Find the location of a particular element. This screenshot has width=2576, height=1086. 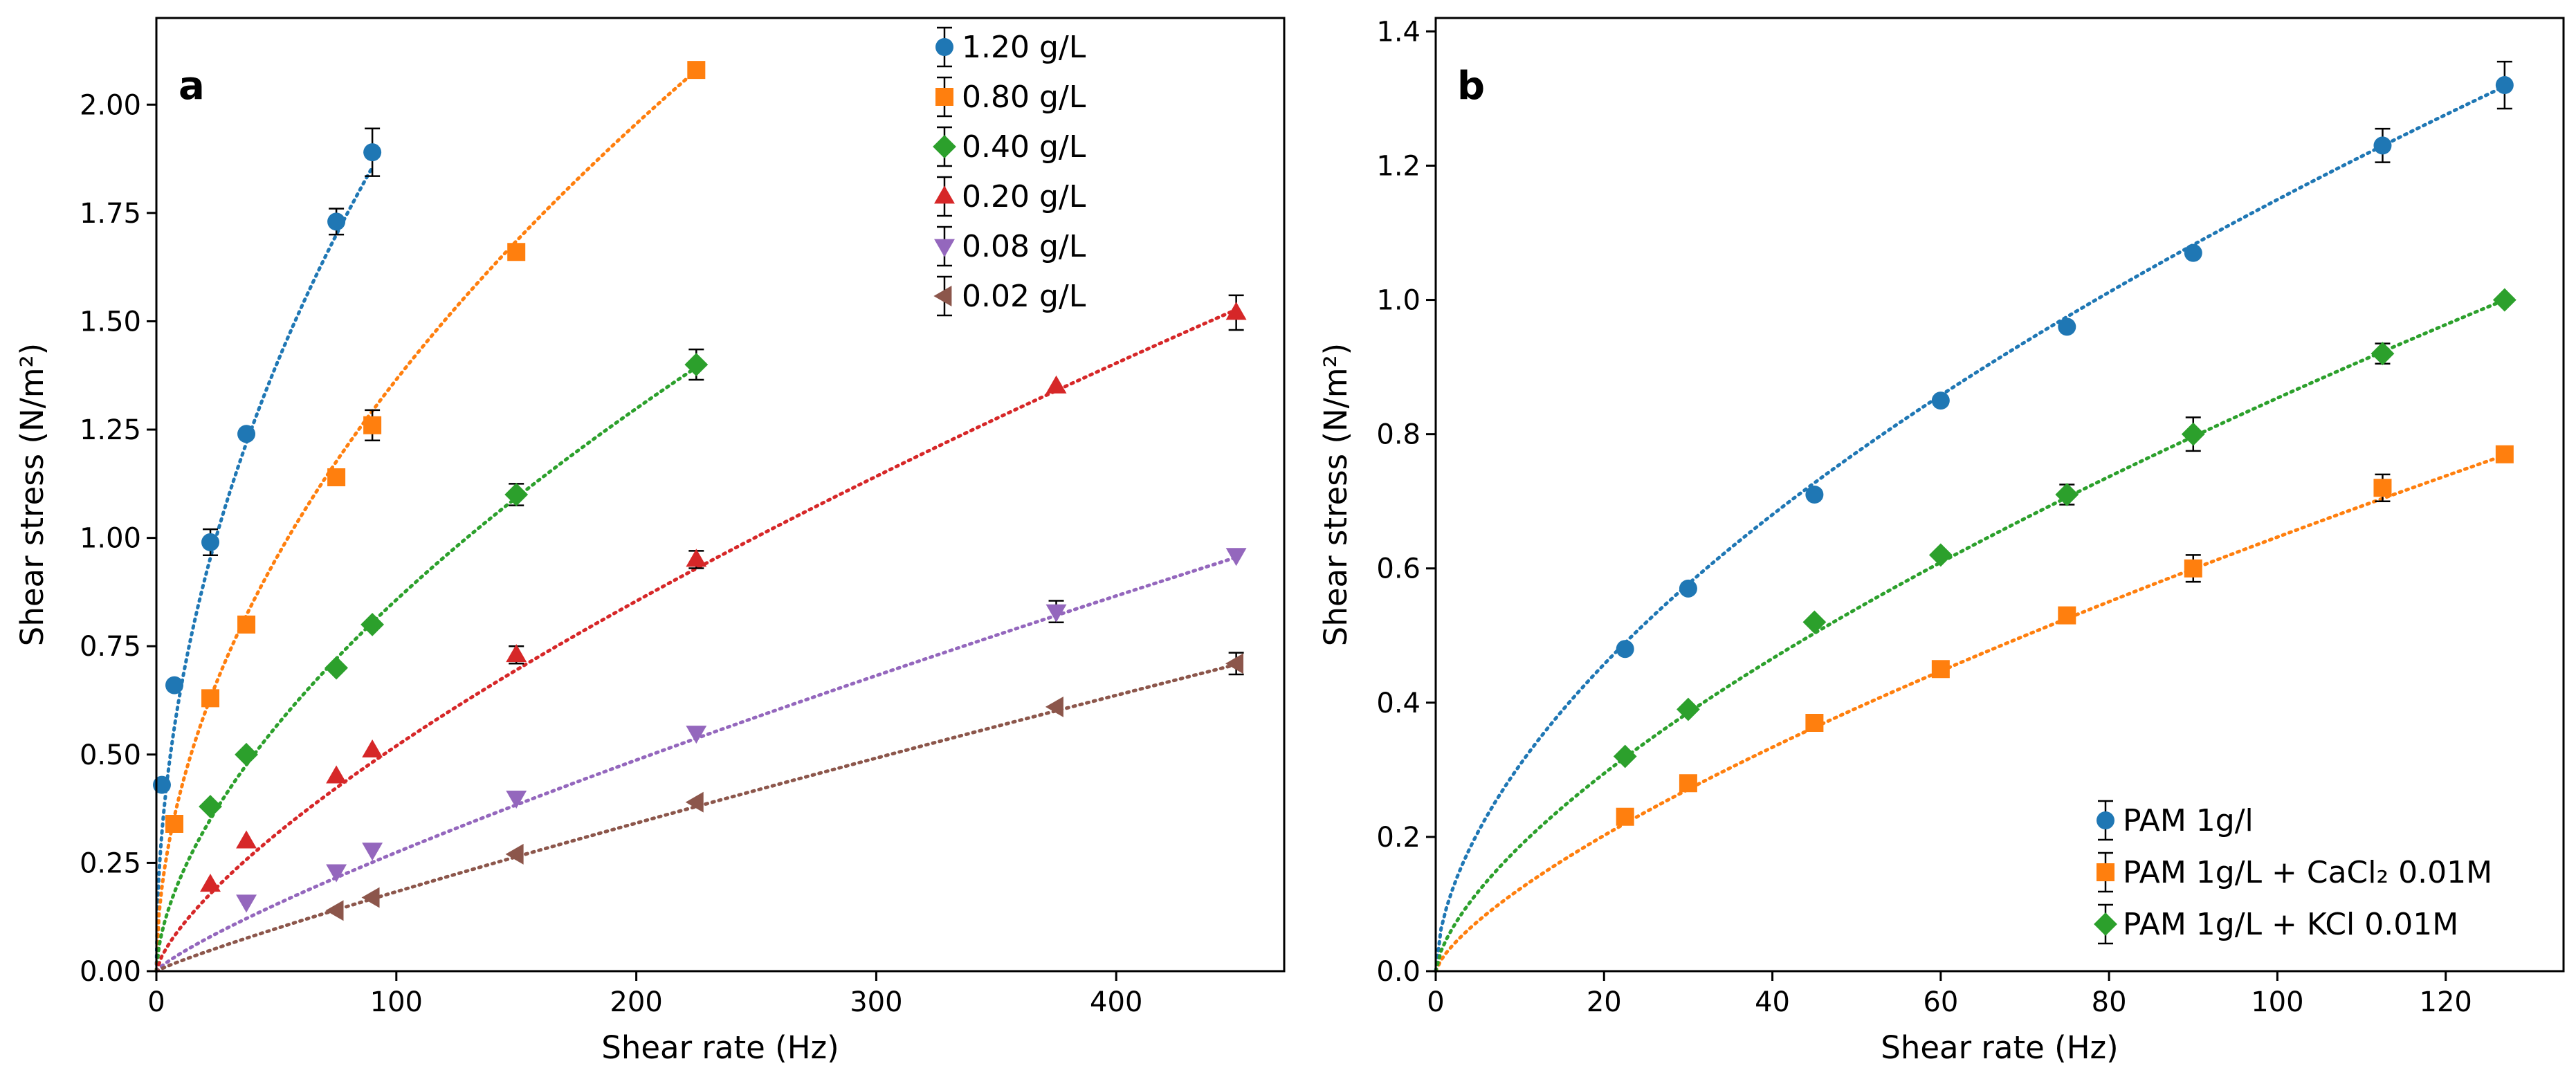

panel-a-x-tick-label: 100 is located at coordinates (397, 1002).